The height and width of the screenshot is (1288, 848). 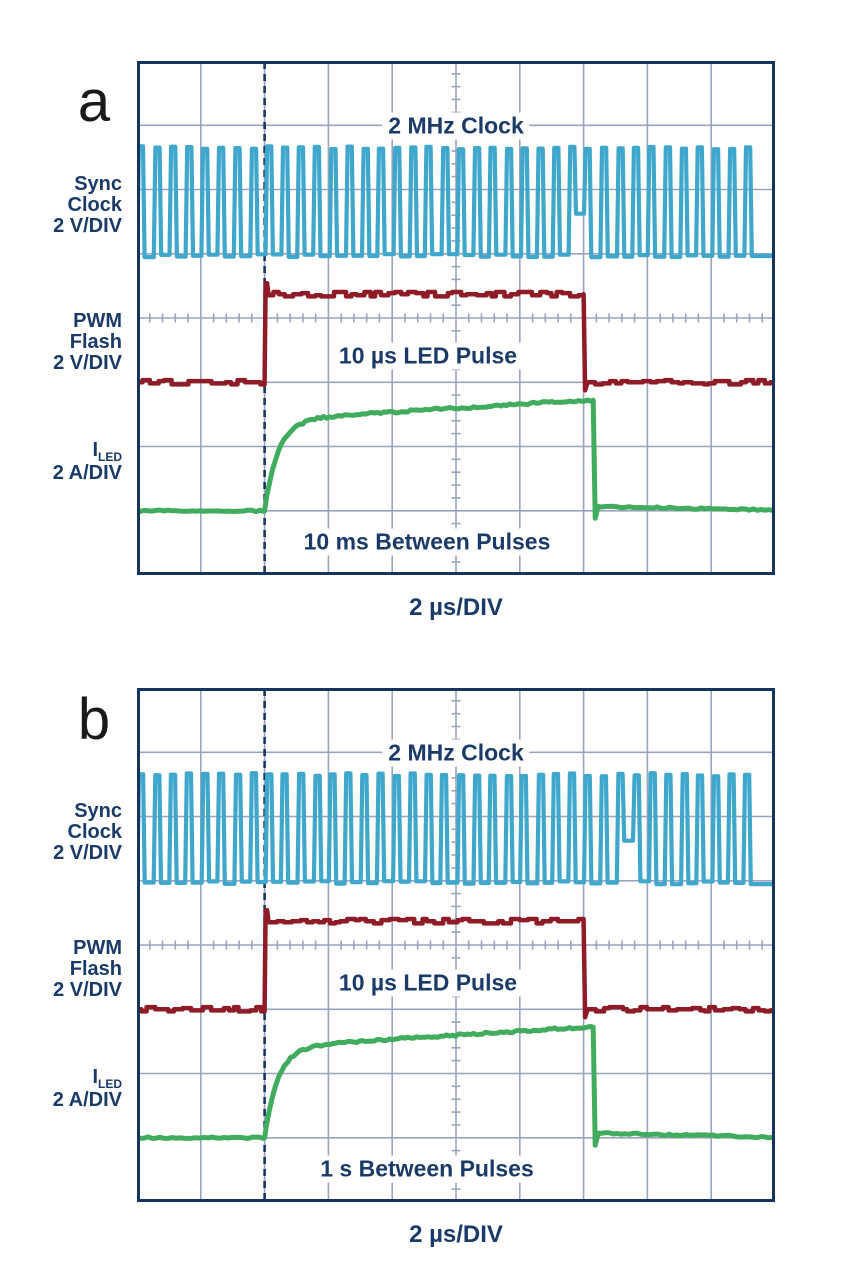 I want to click on between-pulses-annotation: 1 s Between Pulses, so click(x=427, y=1169).